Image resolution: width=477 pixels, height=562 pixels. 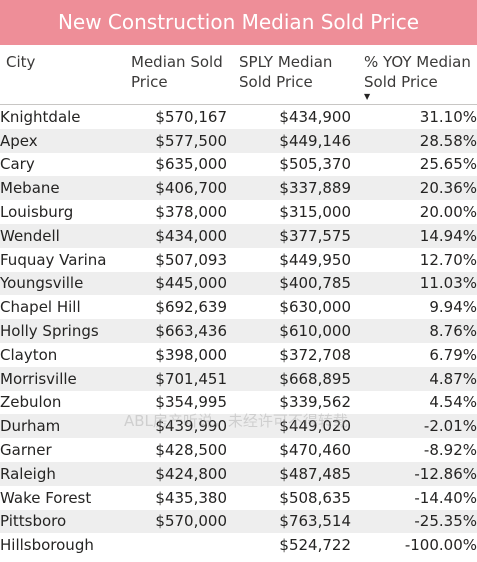 I want to click on cell-sply-median: $630,000, so click(x=315, y=307).